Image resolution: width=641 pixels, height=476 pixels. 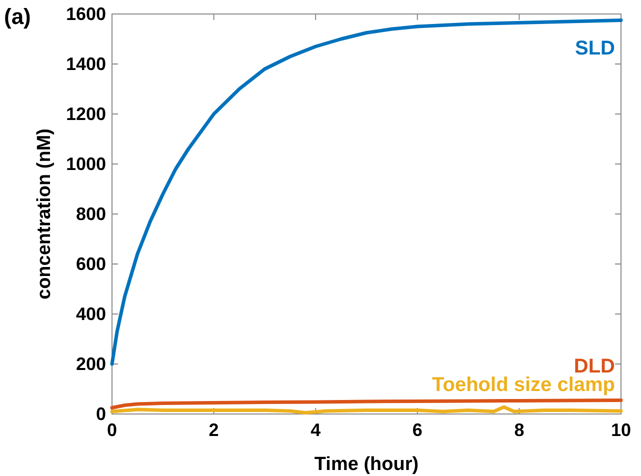 What do you see at coordinates (86, 114) in the screenshot?
I see `y-tick-label: 1200` at bounding box center [86, 114].